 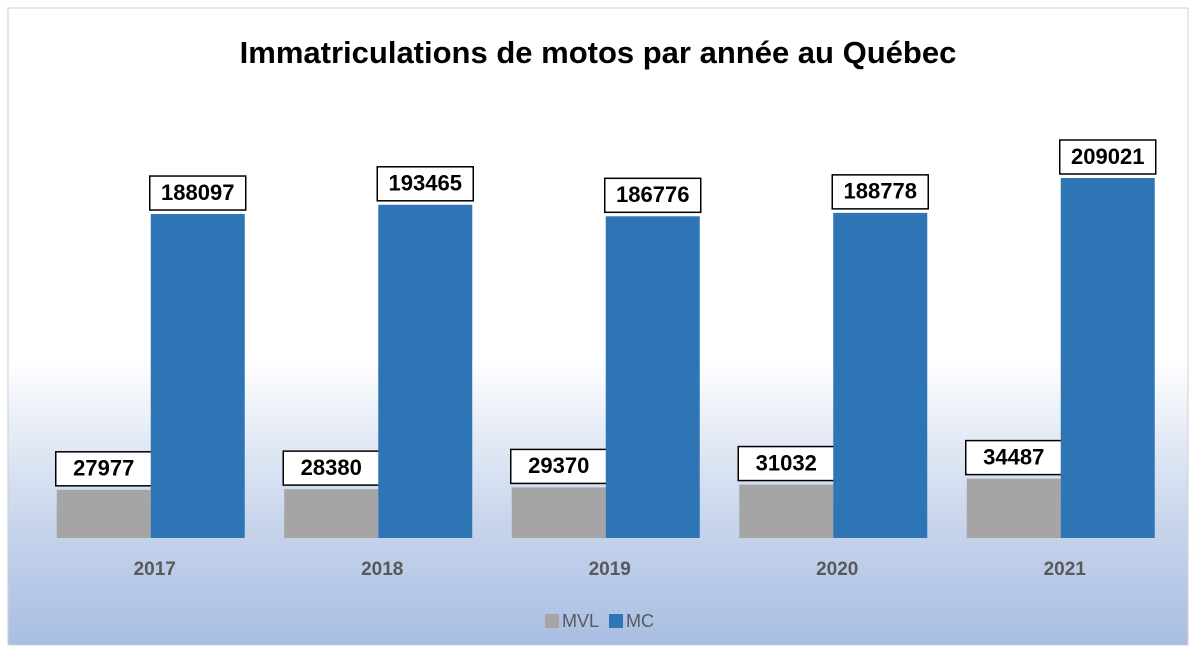 I want to click on data-label: 31032, so click(x=786, y=462).